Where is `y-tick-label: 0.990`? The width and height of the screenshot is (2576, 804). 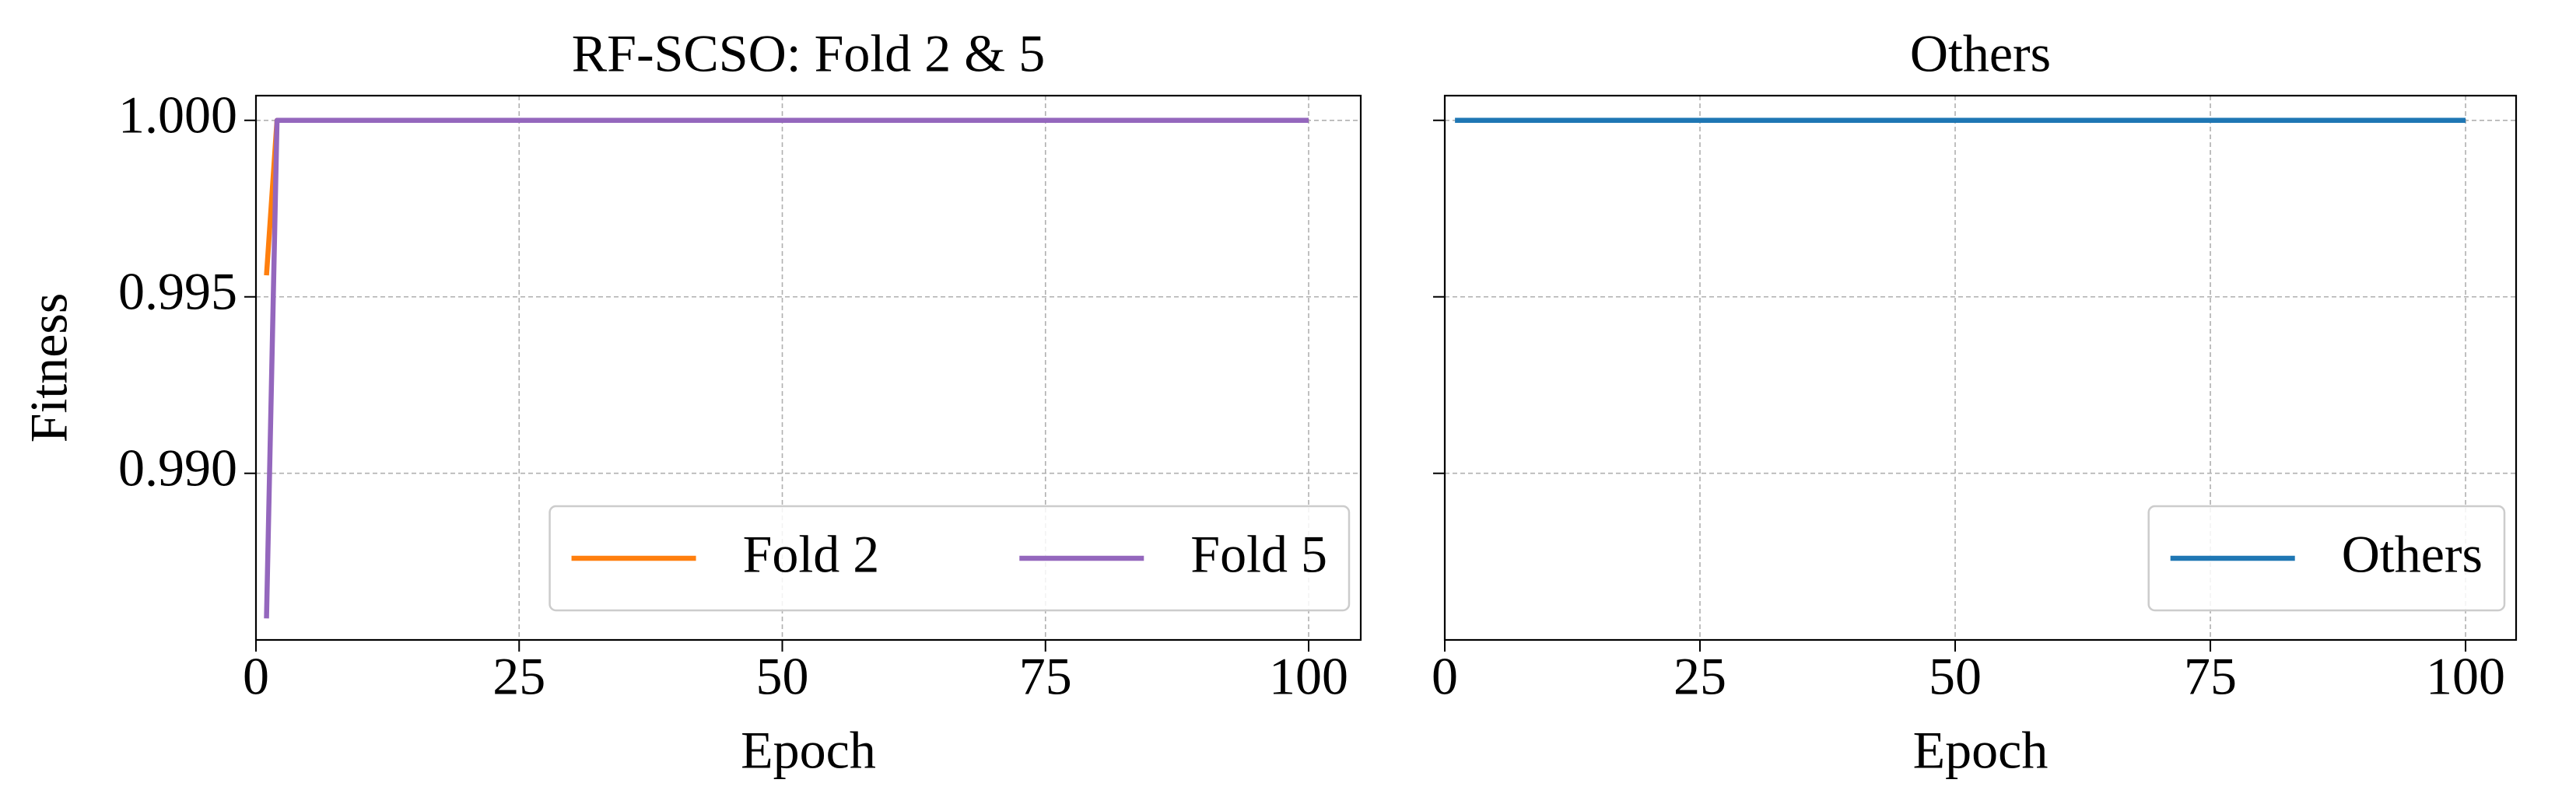
y-tick-label: 0.990 is located at coordinates (177, 468).